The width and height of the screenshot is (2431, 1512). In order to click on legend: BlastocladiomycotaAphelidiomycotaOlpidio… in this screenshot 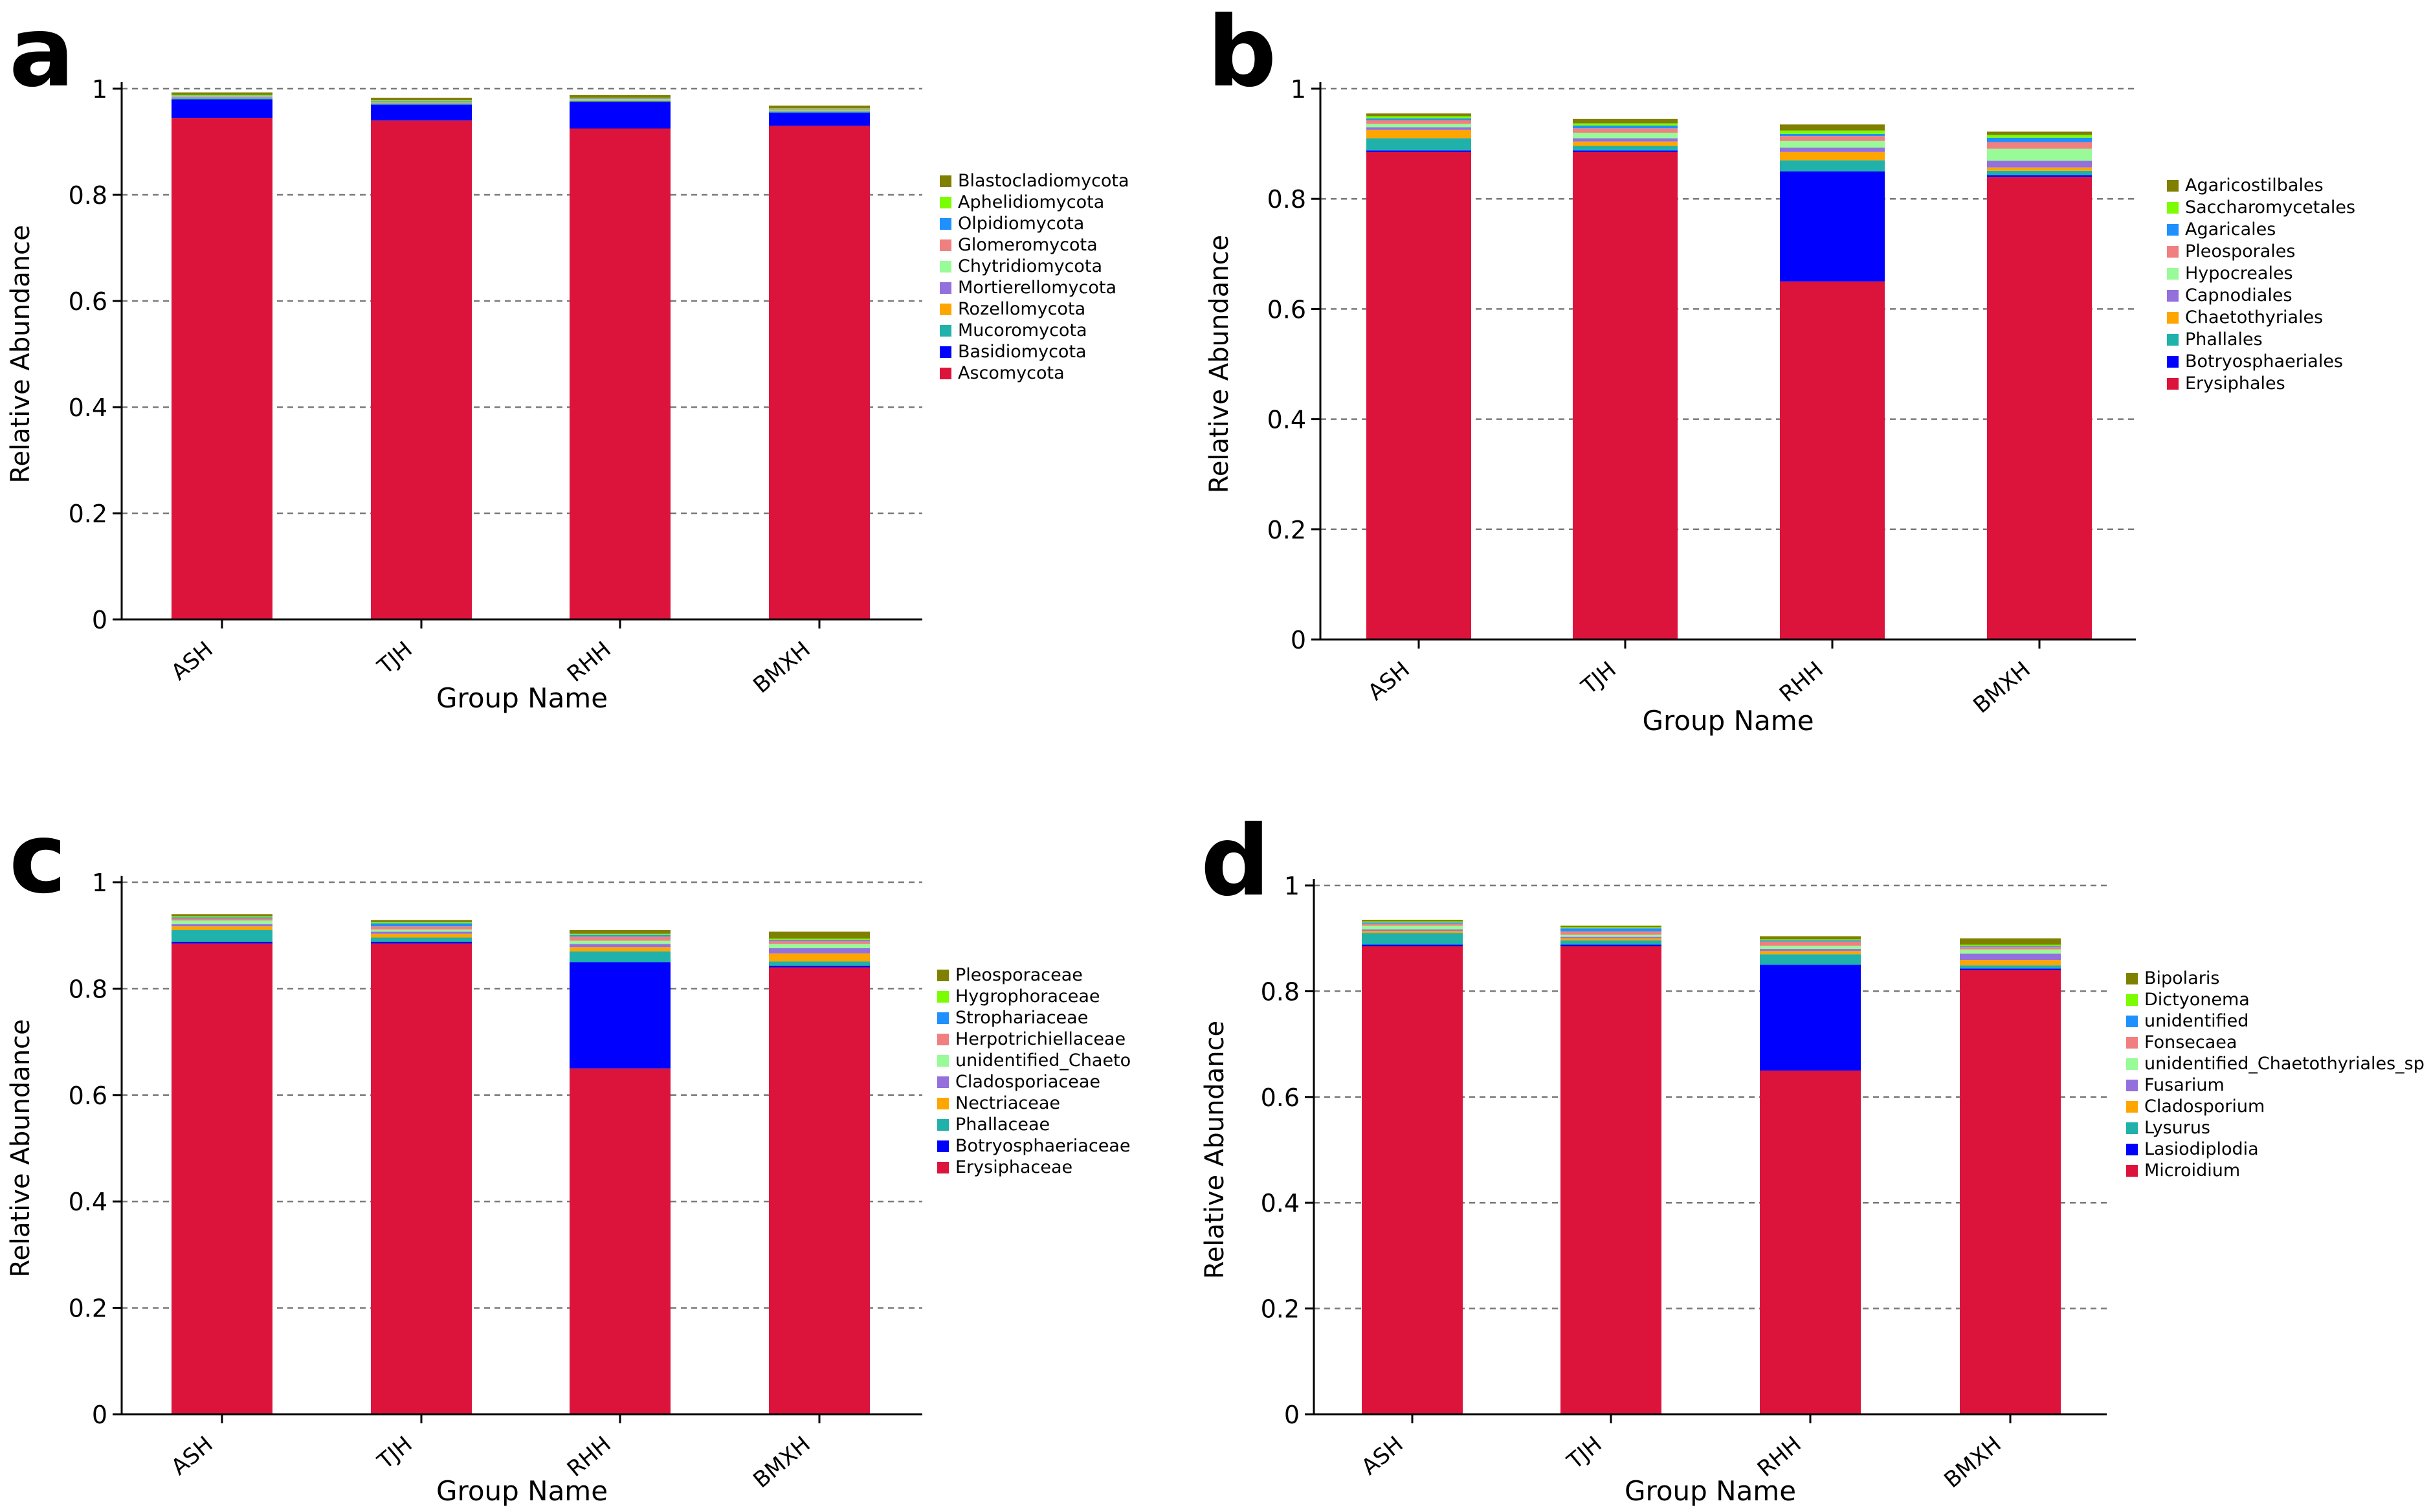, I will do `click(1034, 277)`.